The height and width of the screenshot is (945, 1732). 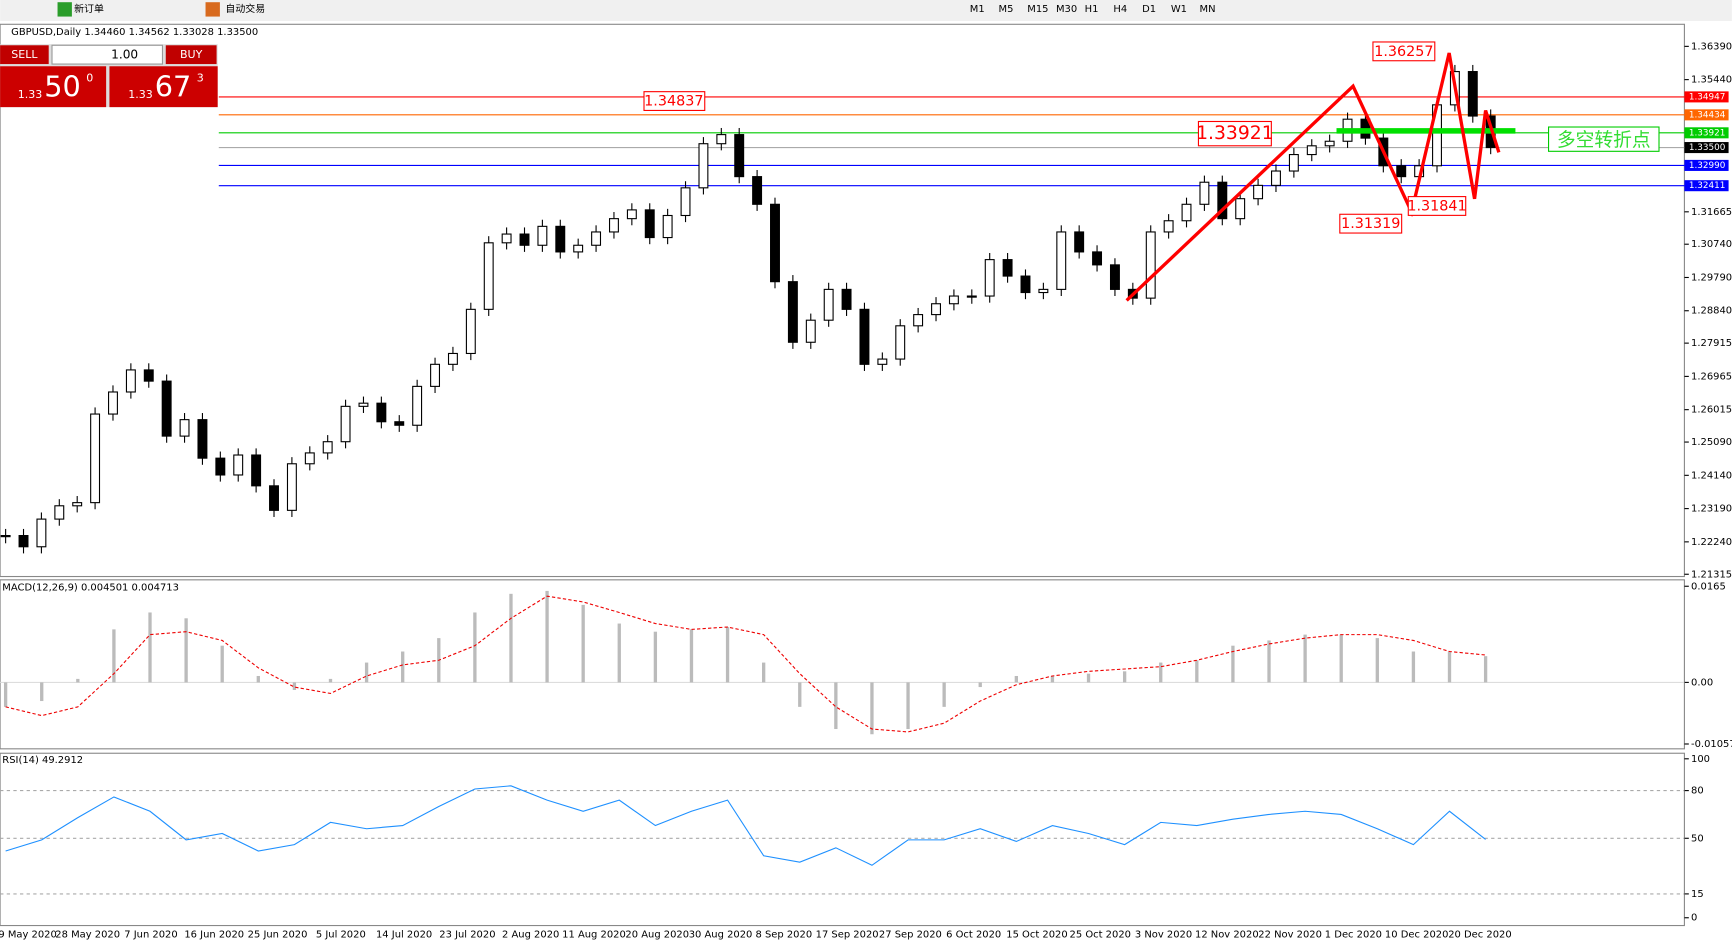 What do you see at coordinates (1697, 838) in the screenshot?
I see `y-tick-label: 50` at bounding box center [1697, 838].